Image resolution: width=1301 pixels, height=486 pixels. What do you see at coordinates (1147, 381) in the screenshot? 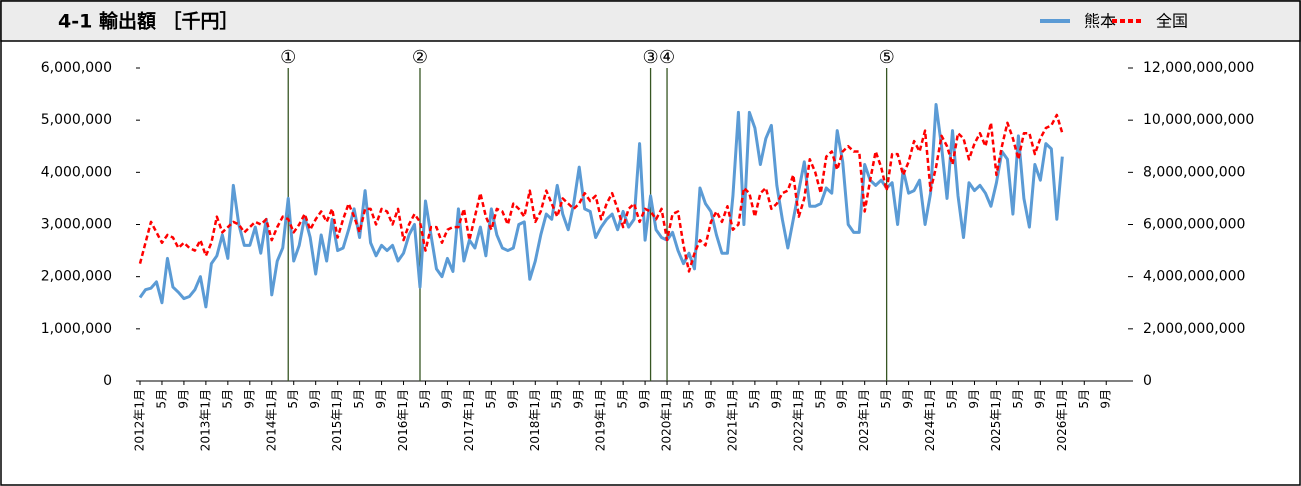
I see `y2-tick-label: 0` at bounding box center [1147, 381].